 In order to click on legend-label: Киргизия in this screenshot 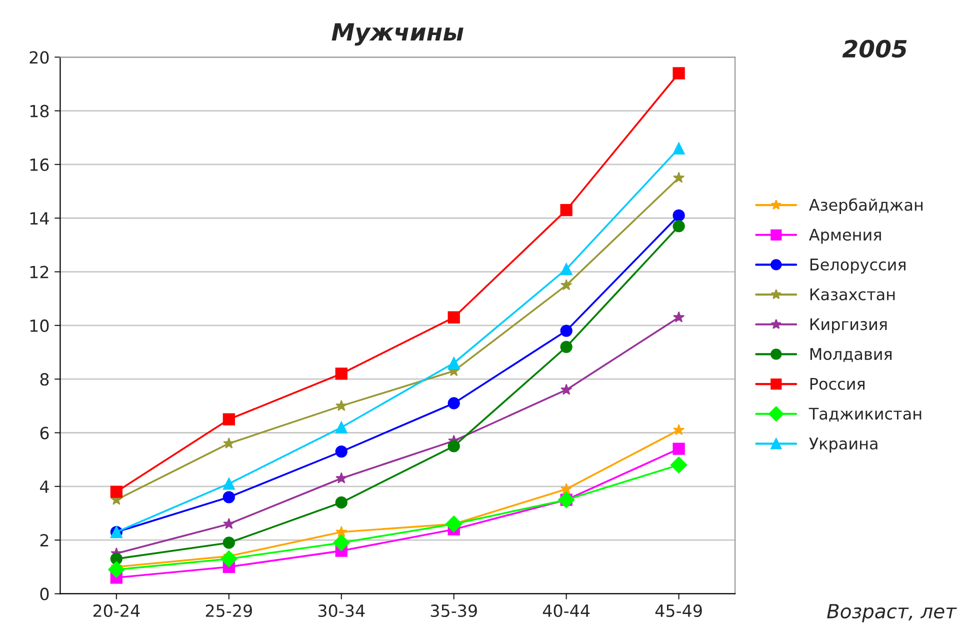, I will do `click(848, 326)`.